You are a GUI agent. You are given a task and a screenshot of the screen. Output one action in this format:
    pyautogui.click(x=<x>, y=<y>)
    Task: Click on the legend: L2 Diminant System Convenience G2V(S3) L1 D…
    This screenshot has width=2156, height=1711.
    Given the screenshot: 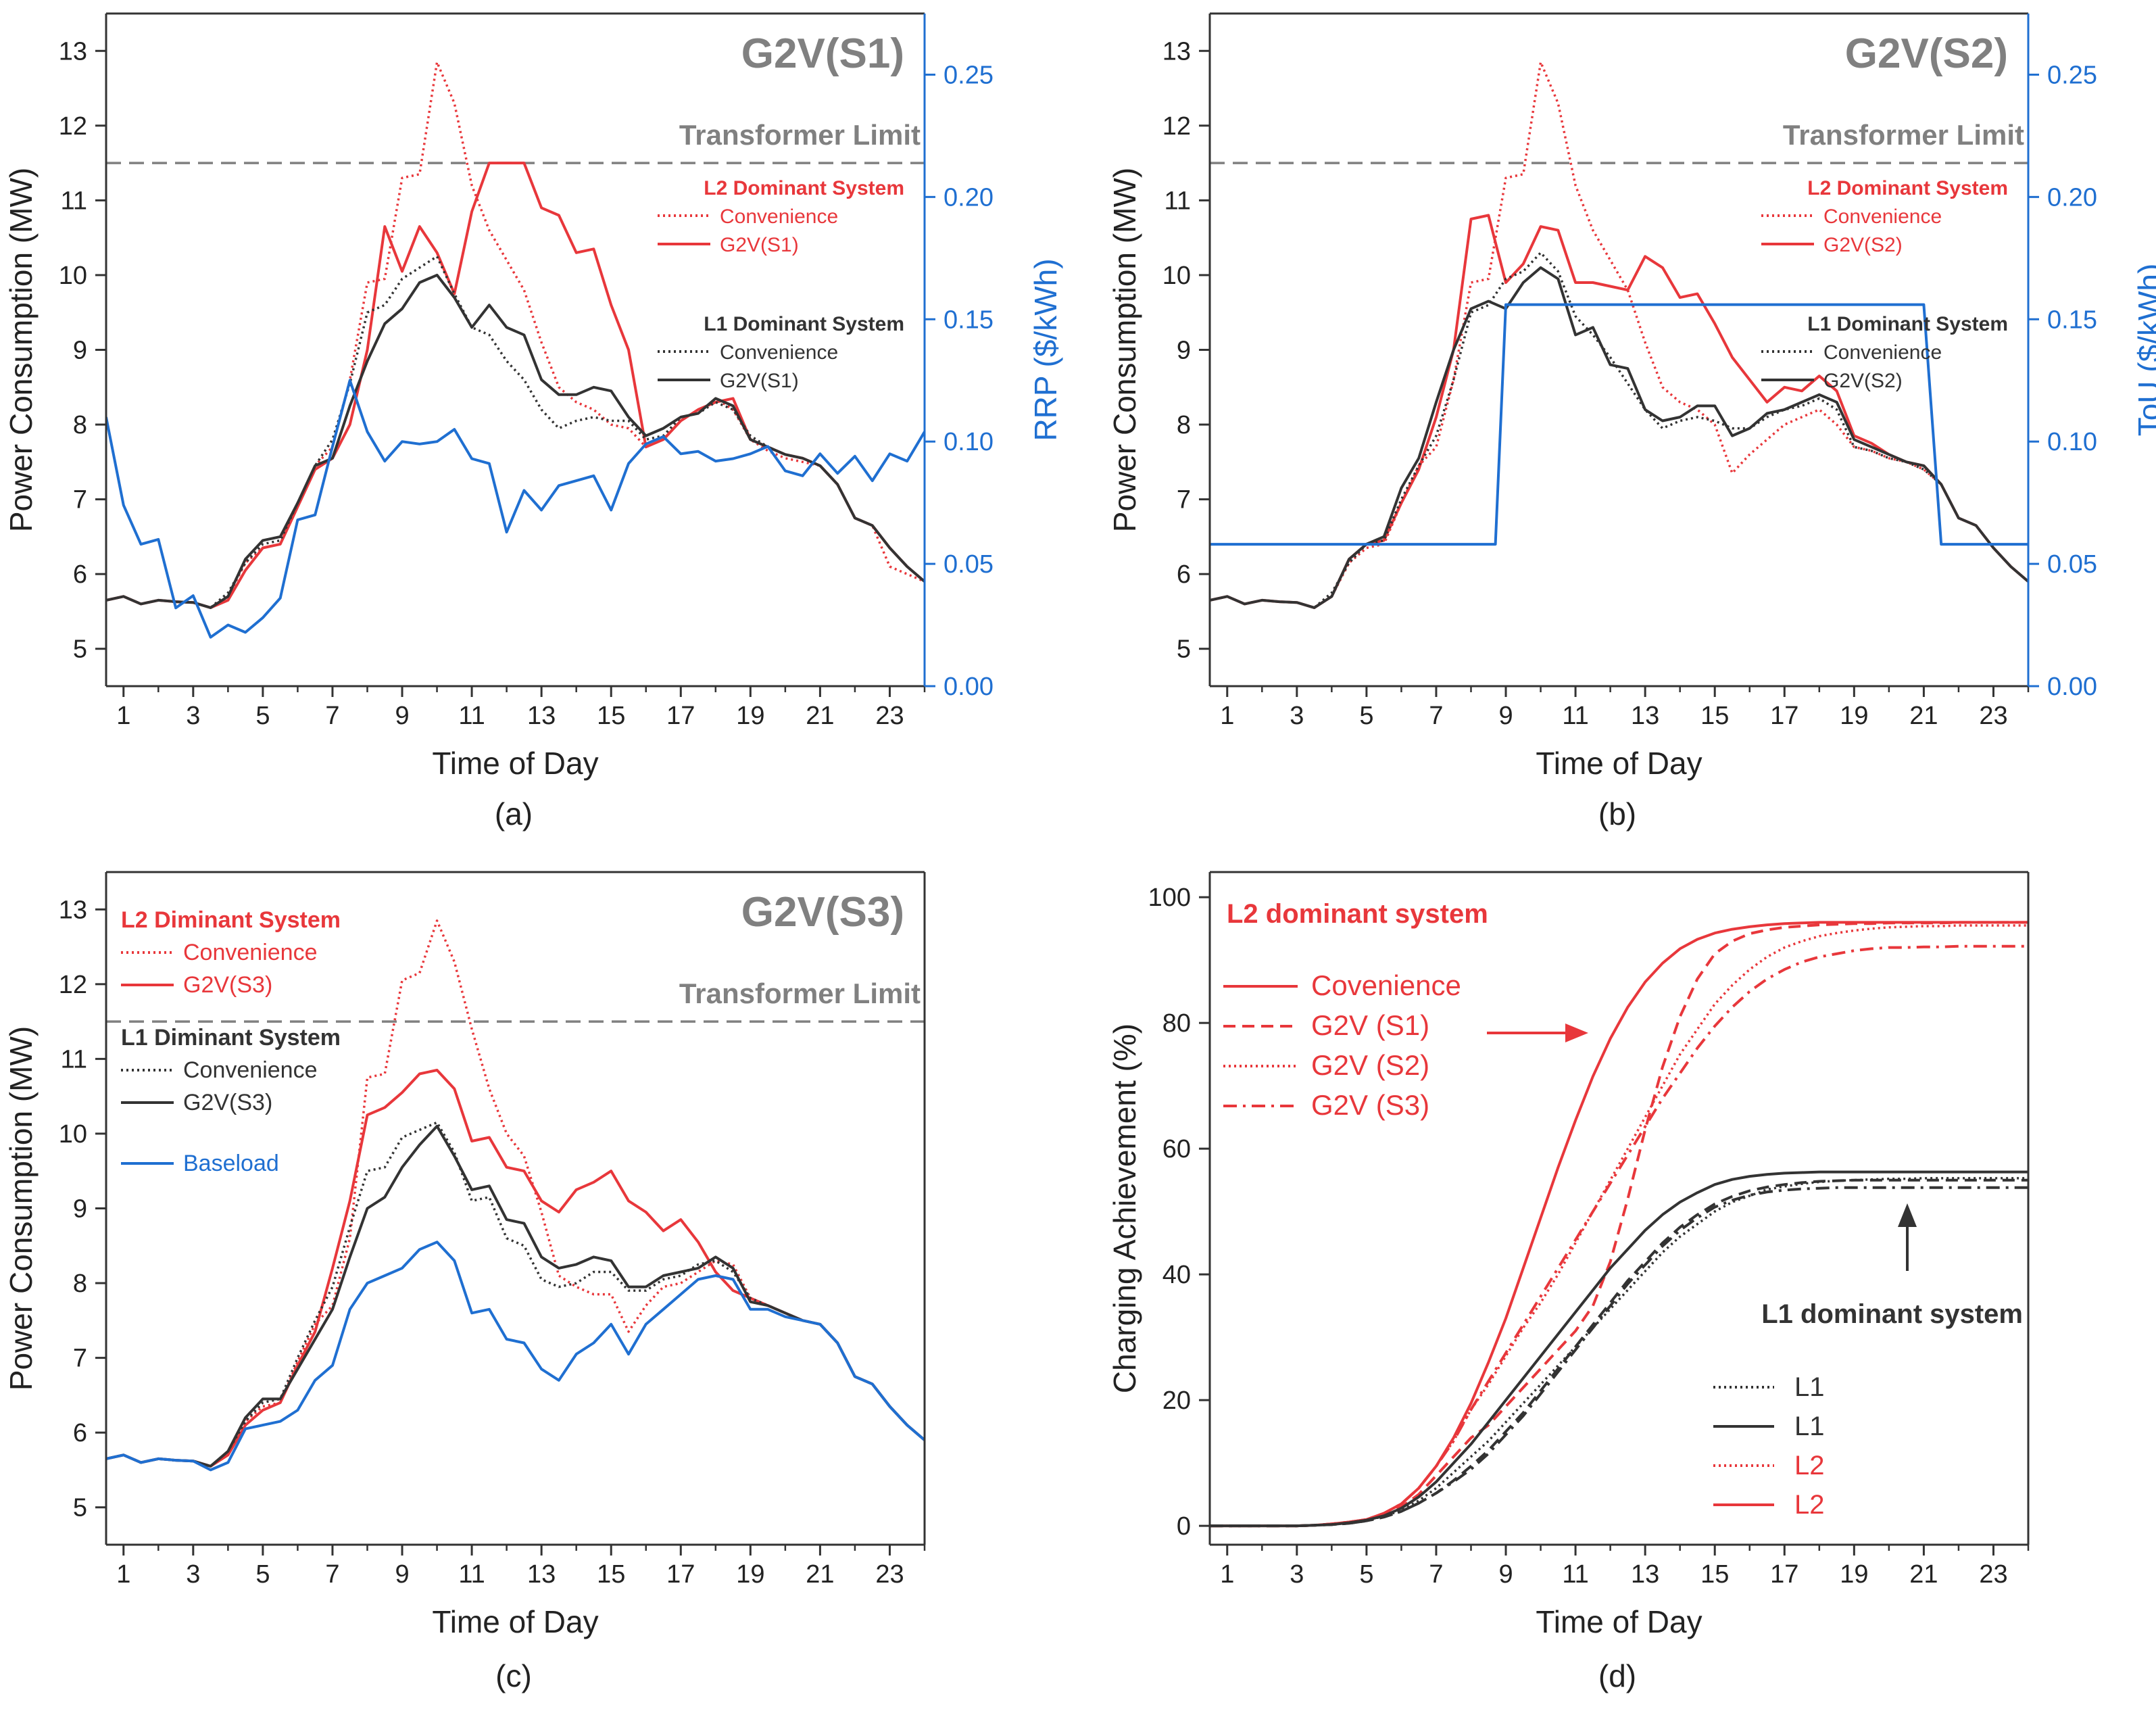 What is the action you would take?
    pyautogui.click(x=231, y=1041)
    